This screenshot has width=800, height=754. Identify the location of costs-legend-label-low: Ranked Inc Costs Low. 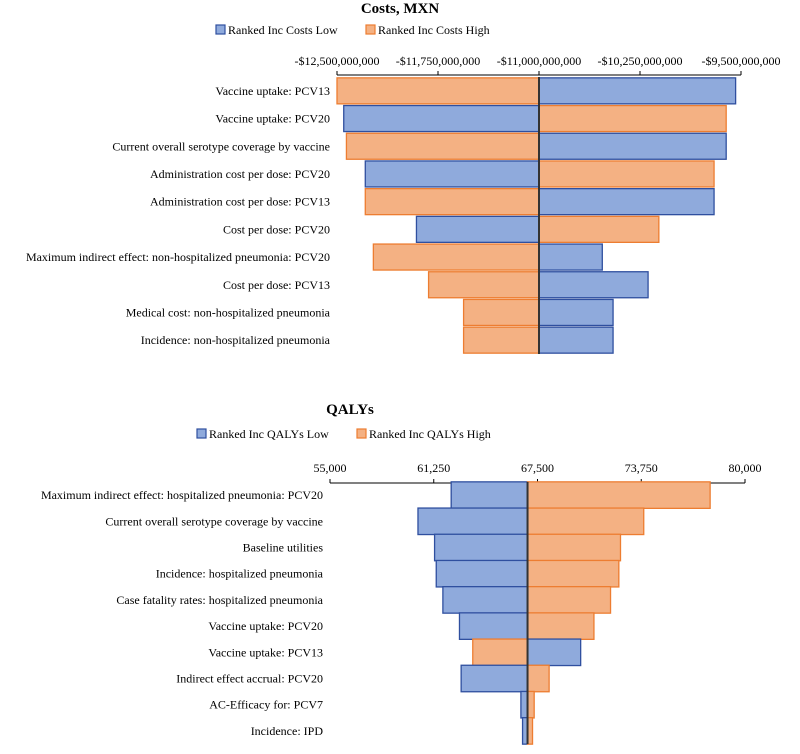
(283, 30).